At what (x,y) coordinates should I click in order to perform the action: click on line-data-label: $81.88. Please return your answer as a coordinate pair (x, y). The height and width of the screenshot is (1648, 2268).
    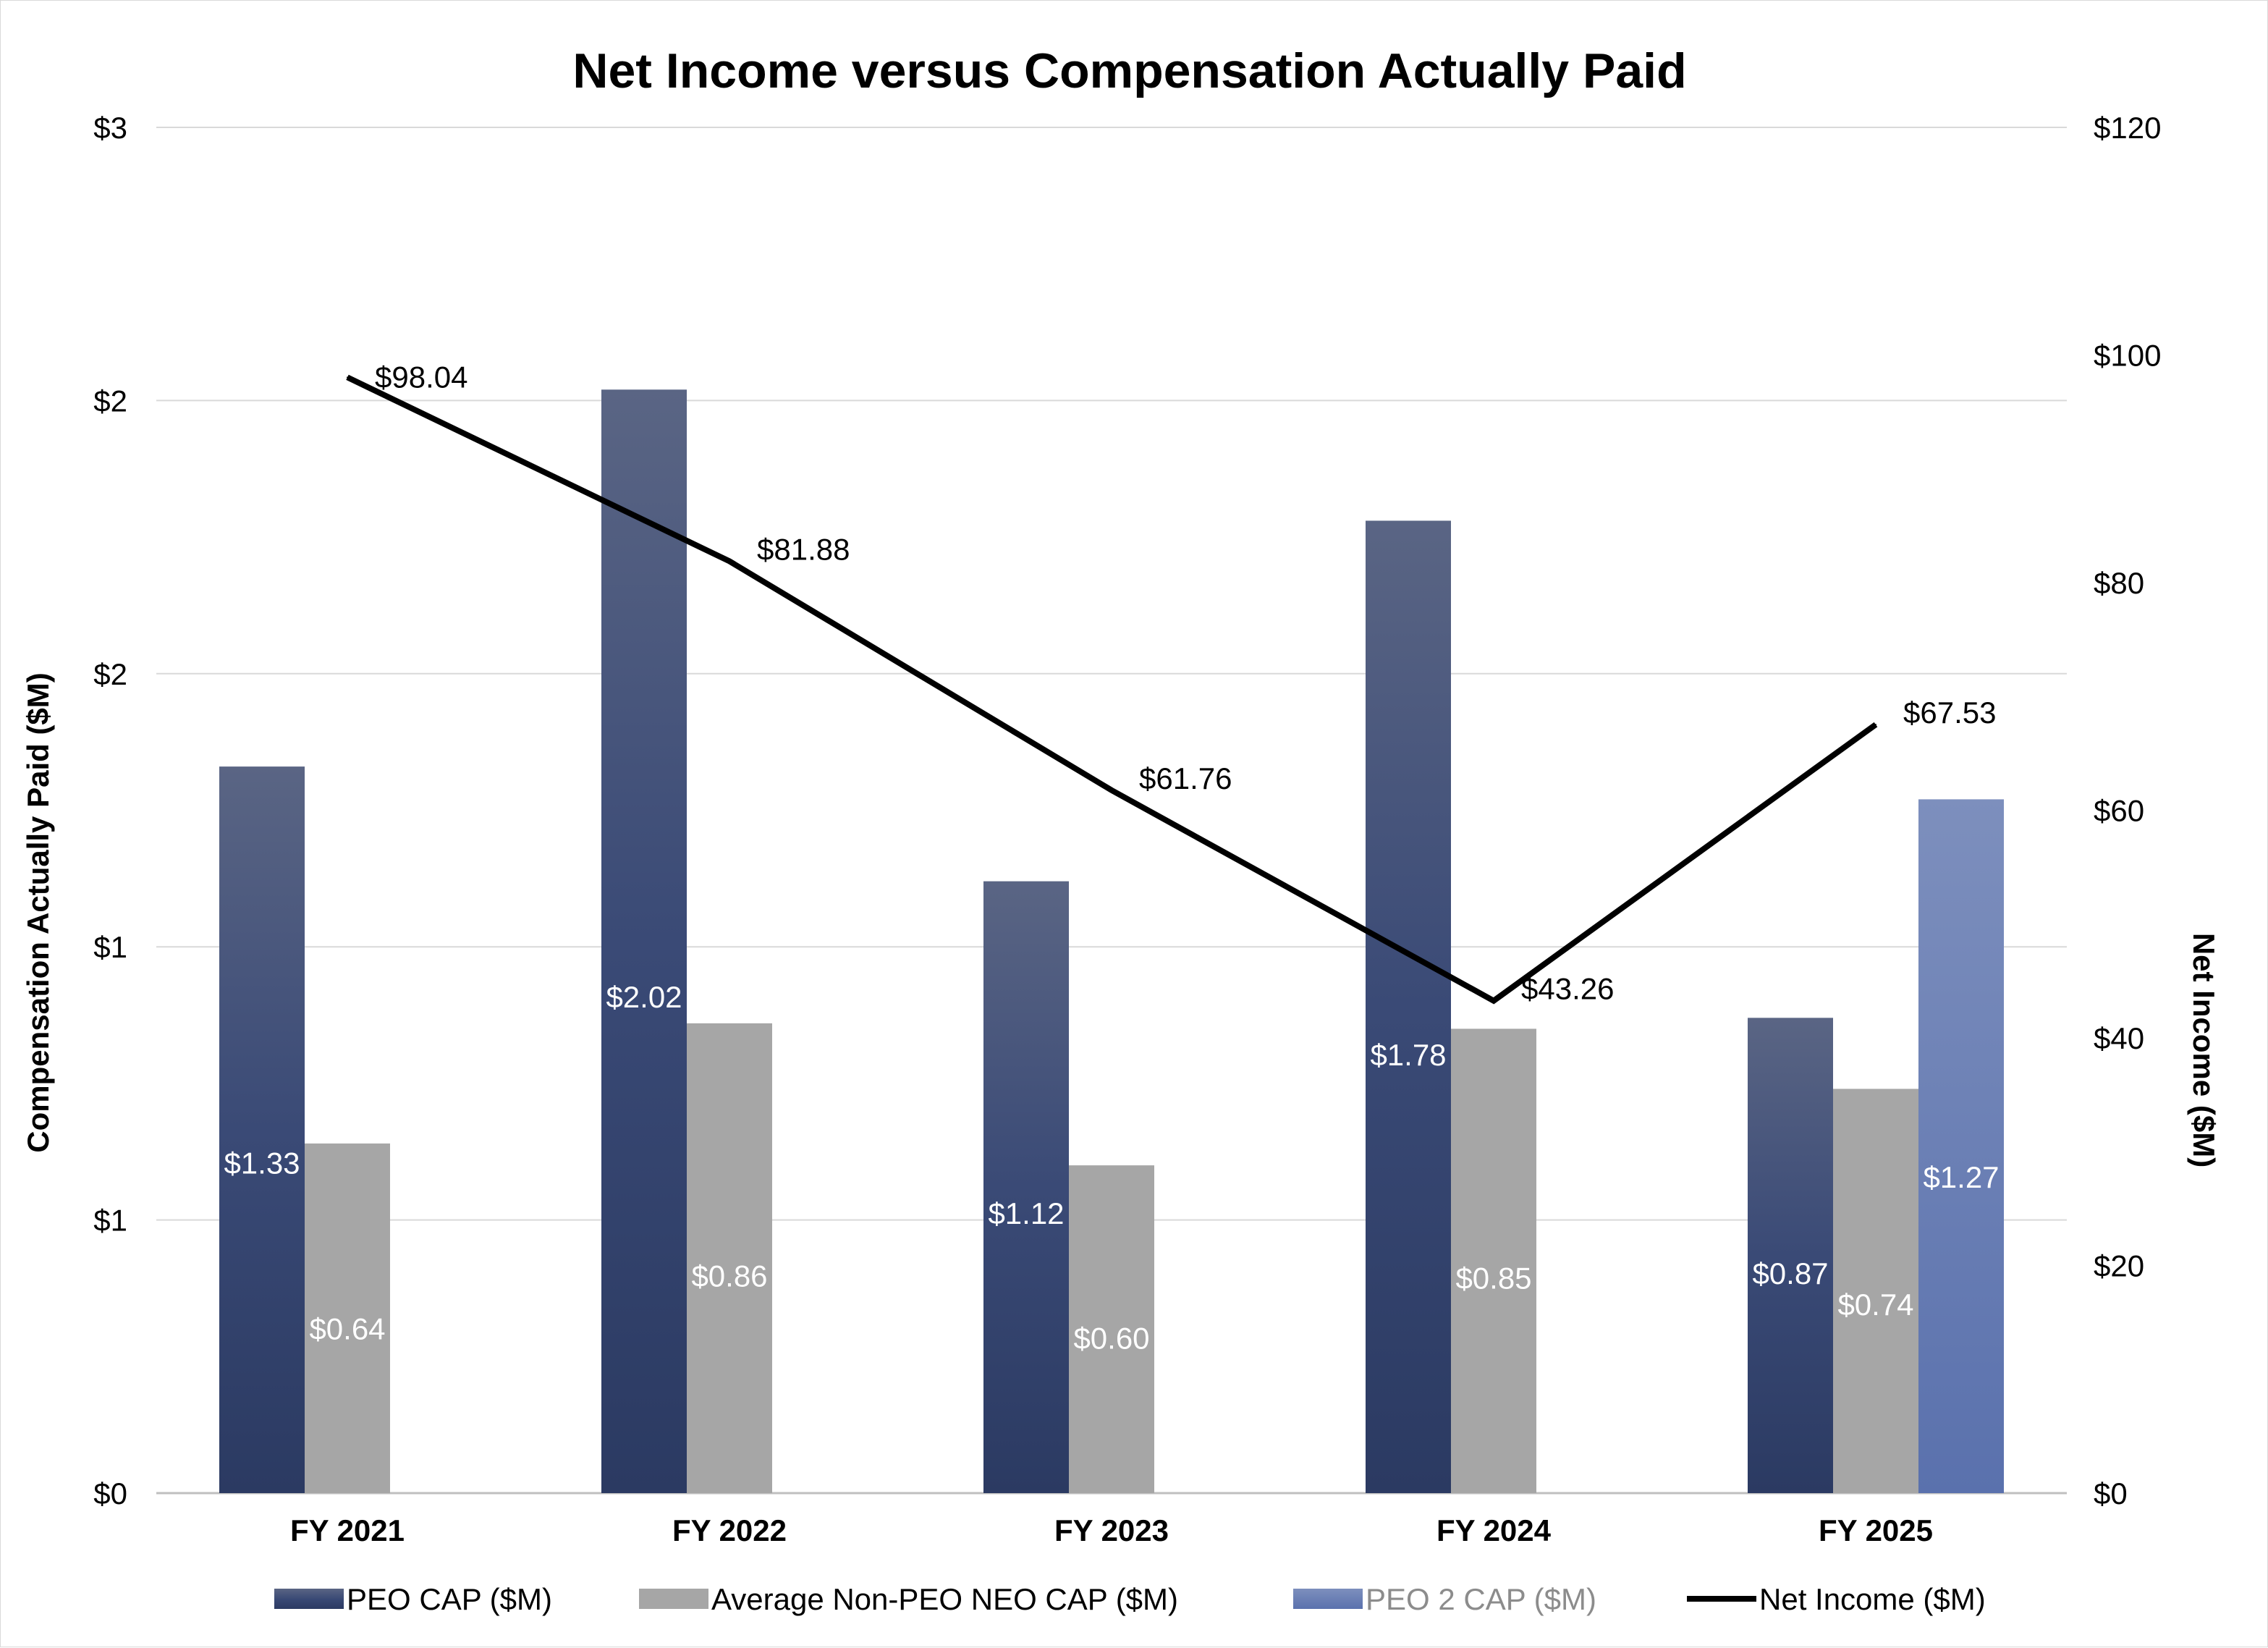
    Looking at the image, I should click on (803, 549).